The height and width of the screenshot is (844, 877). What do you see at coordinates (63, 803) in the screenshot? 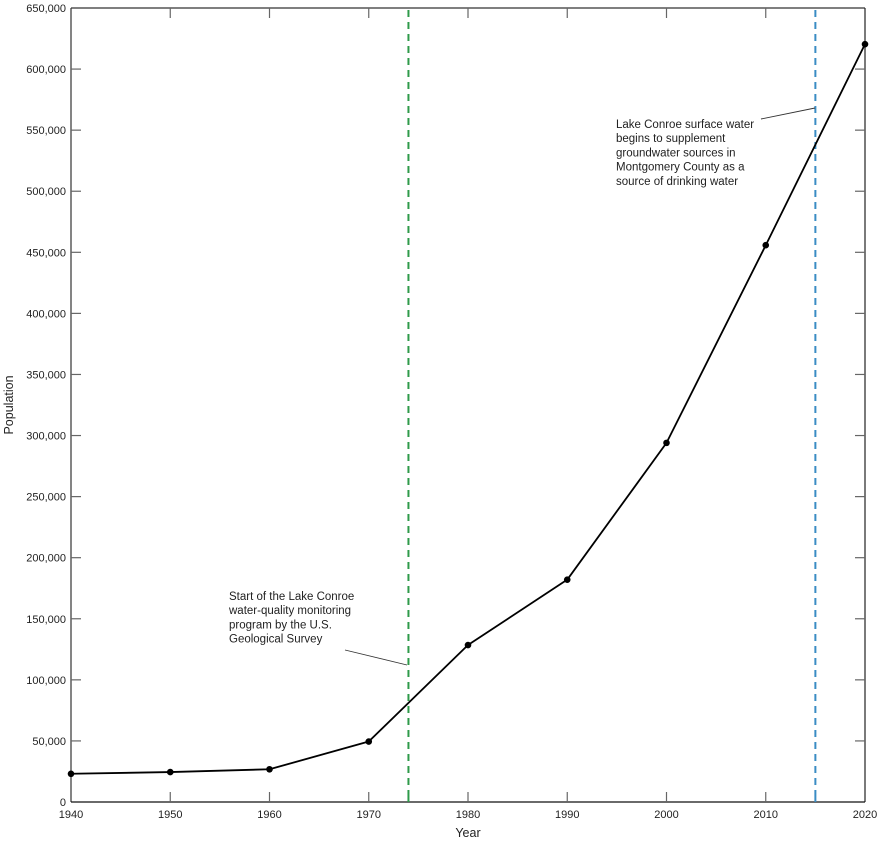
I see `y-tick-label: 0` at bounding box center [63, 803].